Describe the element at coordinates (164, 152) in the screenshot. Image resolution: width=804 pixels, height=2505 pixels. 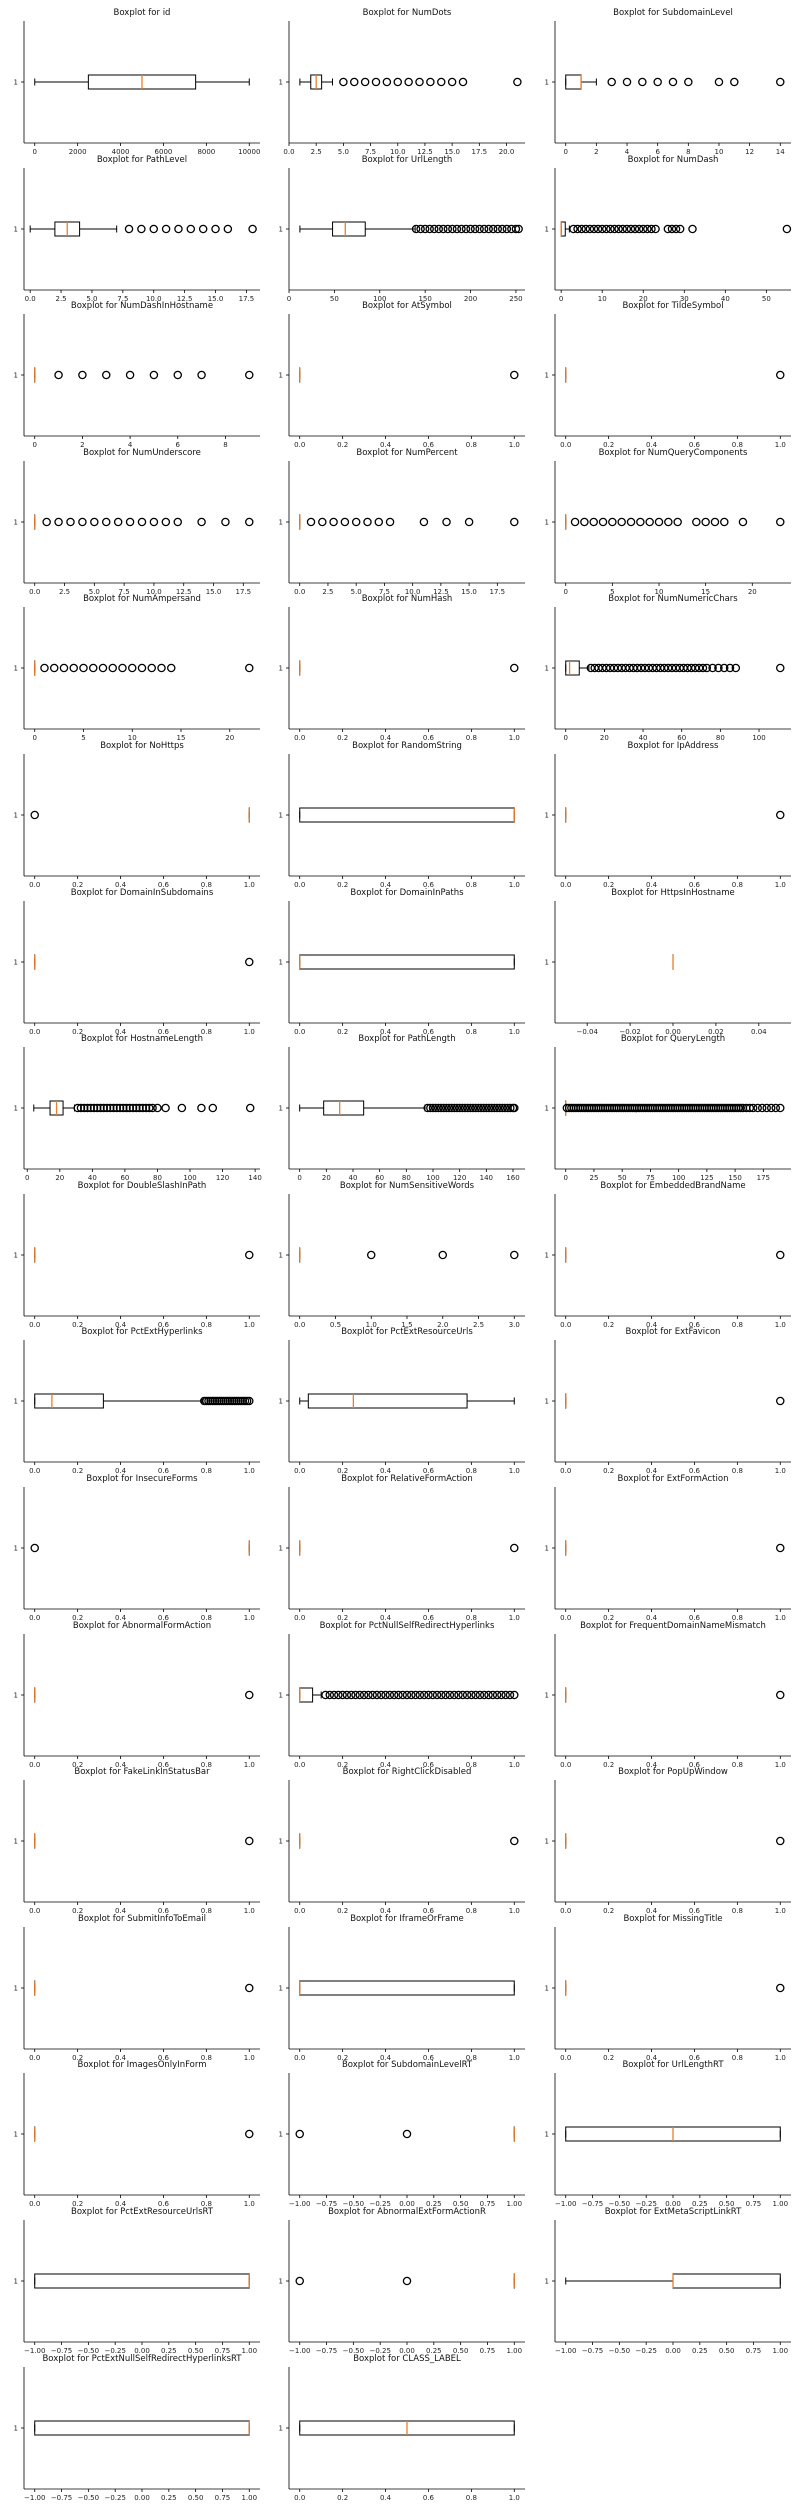
I see `x-tick-label: 6000` at that location.